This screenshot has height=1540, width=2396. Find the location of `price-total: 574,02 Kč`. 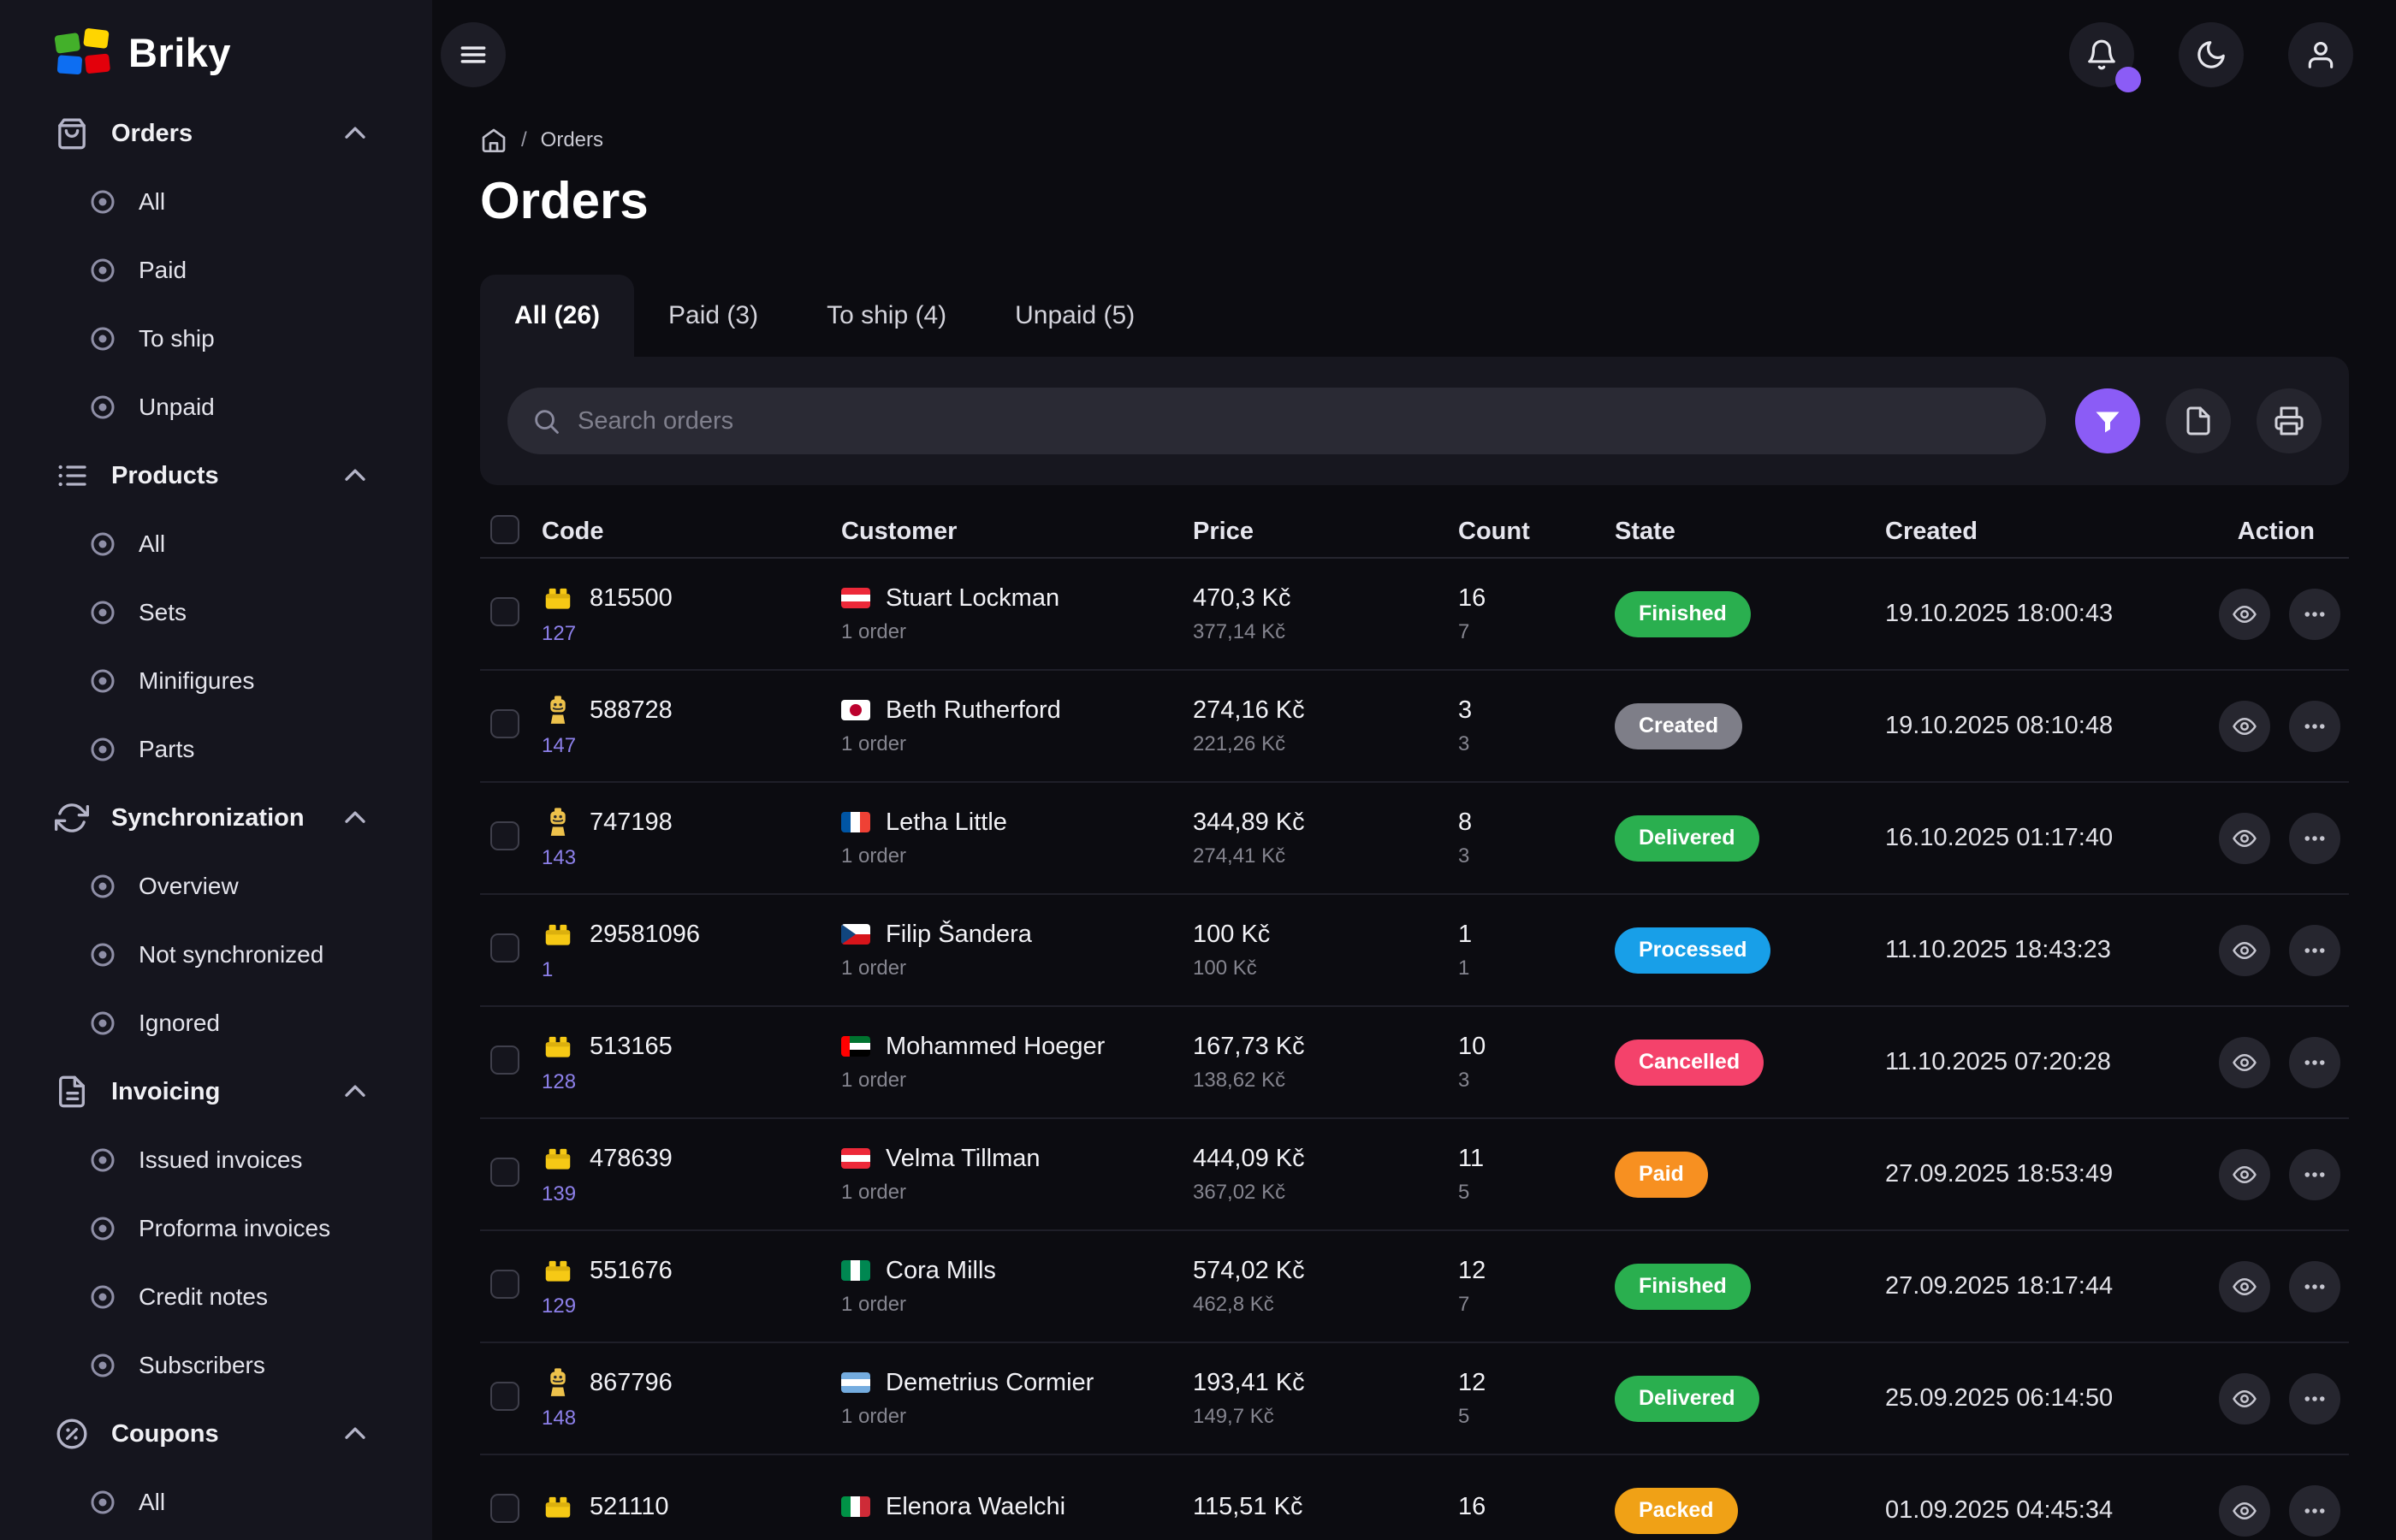

price-total: 574,02 Kč is located at coordinates (1249, 1270).